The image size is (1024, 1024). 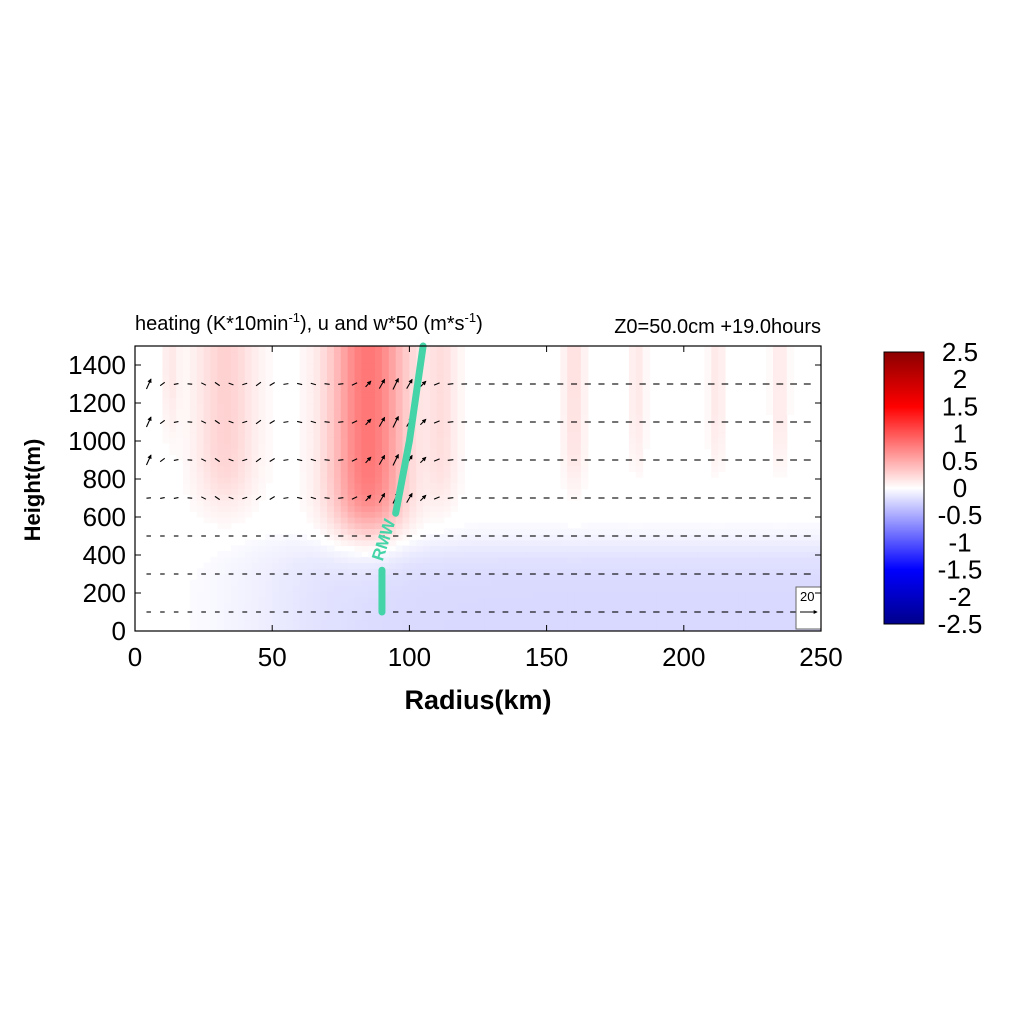 I want to click on colorbar-tick-label: -1.5, so click(x=960, y=570).